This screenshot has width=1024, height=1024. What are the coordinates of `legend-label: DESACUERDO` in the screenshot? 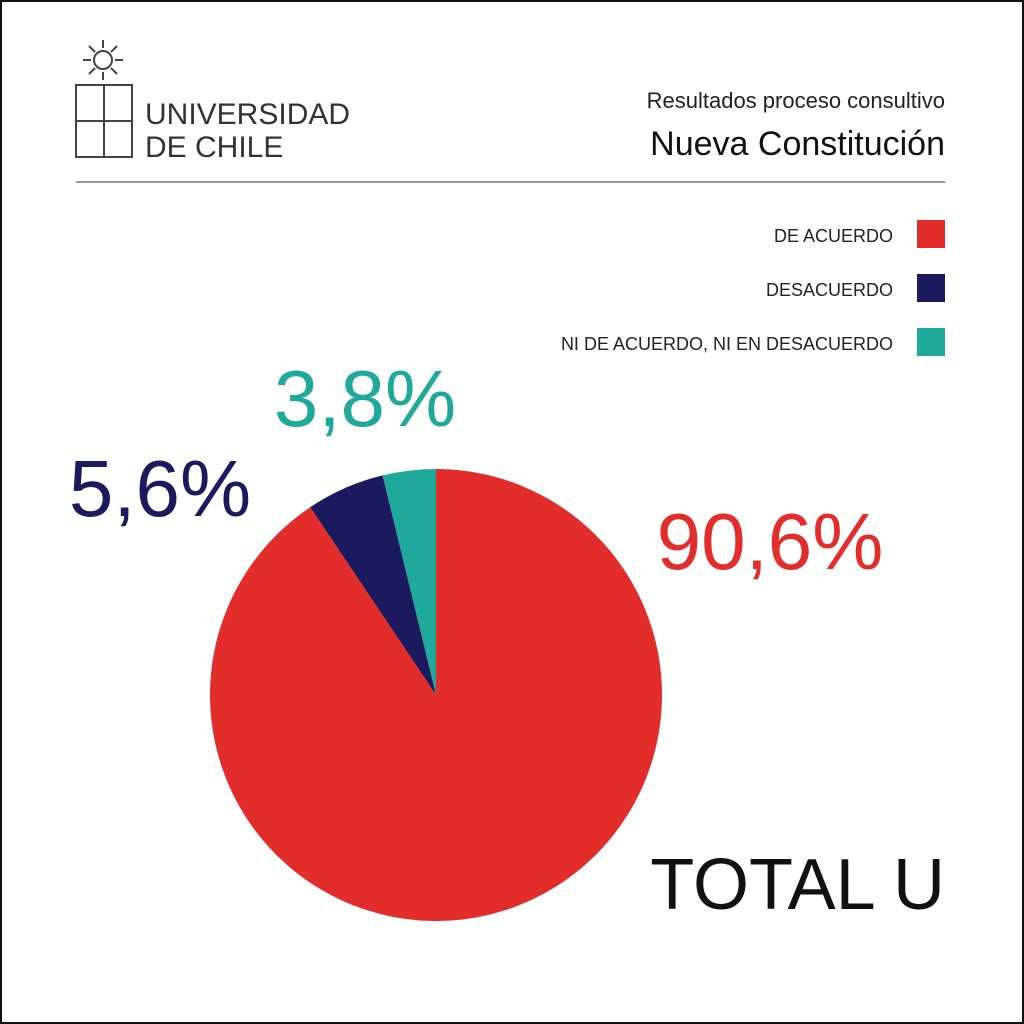 It's located at (829, 290).